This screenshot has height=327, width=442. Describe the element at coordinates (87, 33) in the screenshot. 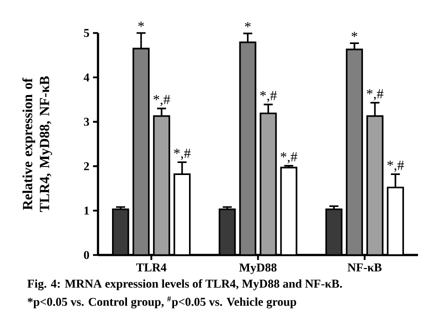

I see `y-tick-label: 5` at that location.